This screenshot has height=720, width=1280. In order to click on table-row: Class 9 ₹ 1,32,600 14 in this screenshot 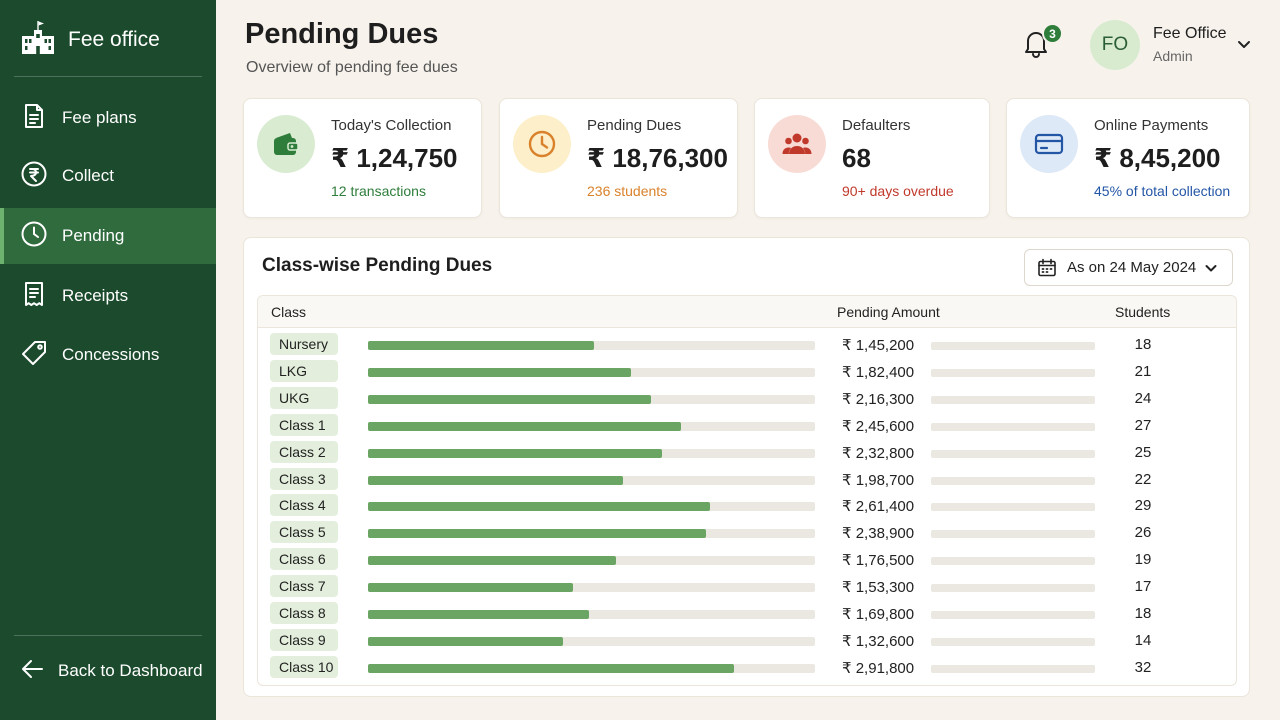, I will do `click(747, 640)`.